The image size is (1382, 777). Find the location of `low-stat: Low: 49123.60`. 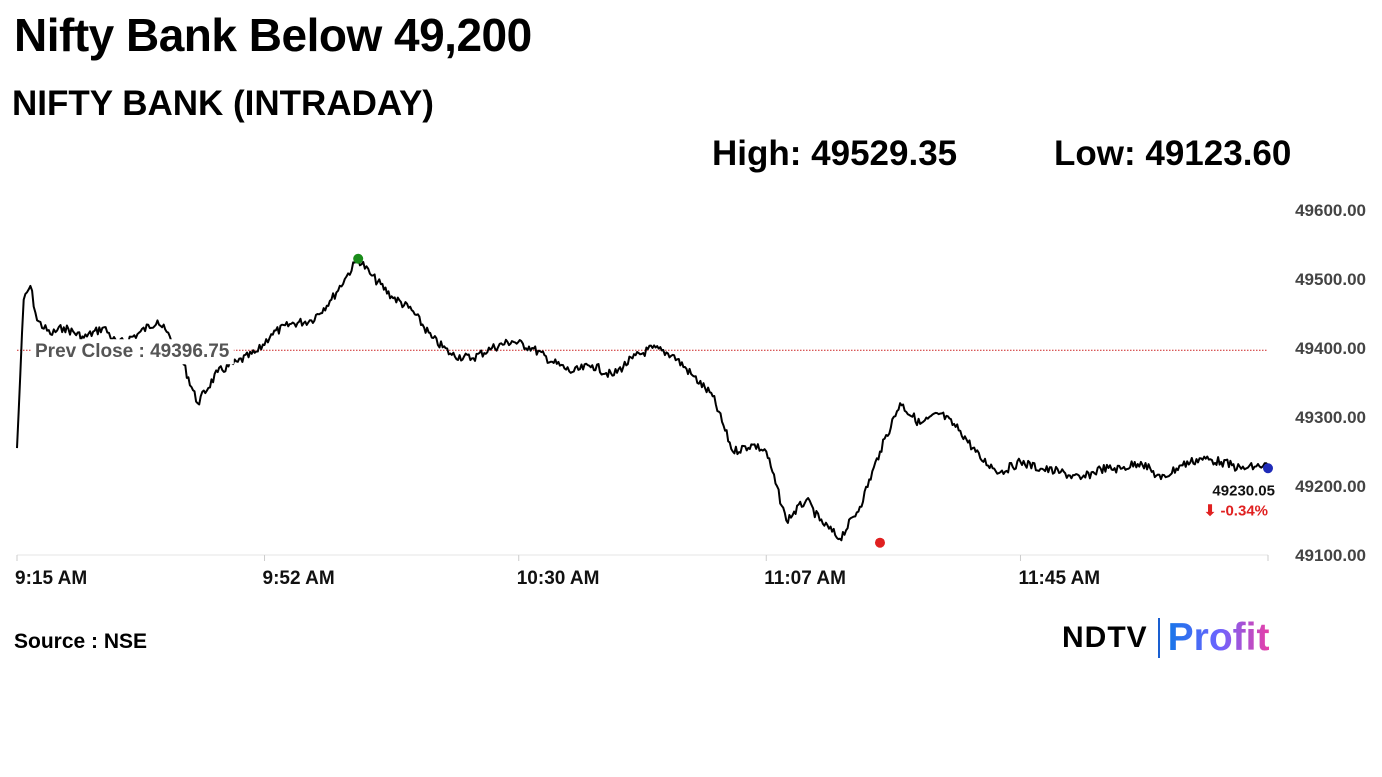

low-stat: Low: 49123.60 is located at coordinates (1172, 154).